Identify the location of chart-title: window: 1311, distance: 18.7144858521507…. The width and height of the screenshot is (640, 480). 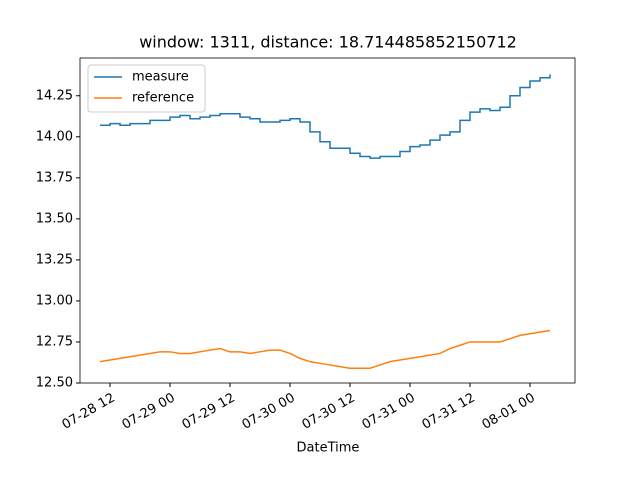
(328, 42).